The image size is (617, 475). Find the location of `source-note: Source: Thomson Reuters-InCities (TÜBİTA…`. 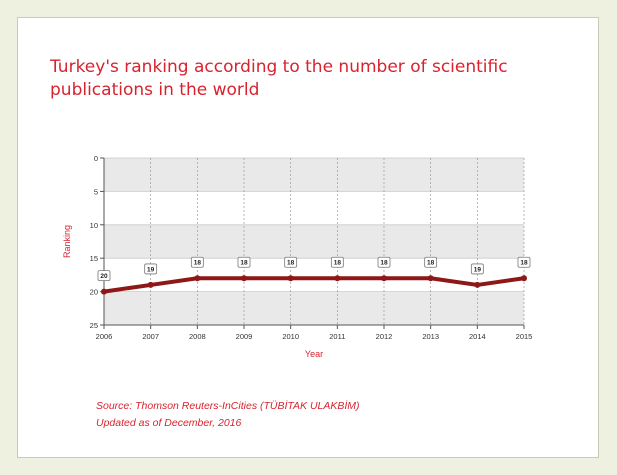

source-note: Source: Thomson Reuters-InCities (TÜBİTA… is located at coordinates (228, 415).